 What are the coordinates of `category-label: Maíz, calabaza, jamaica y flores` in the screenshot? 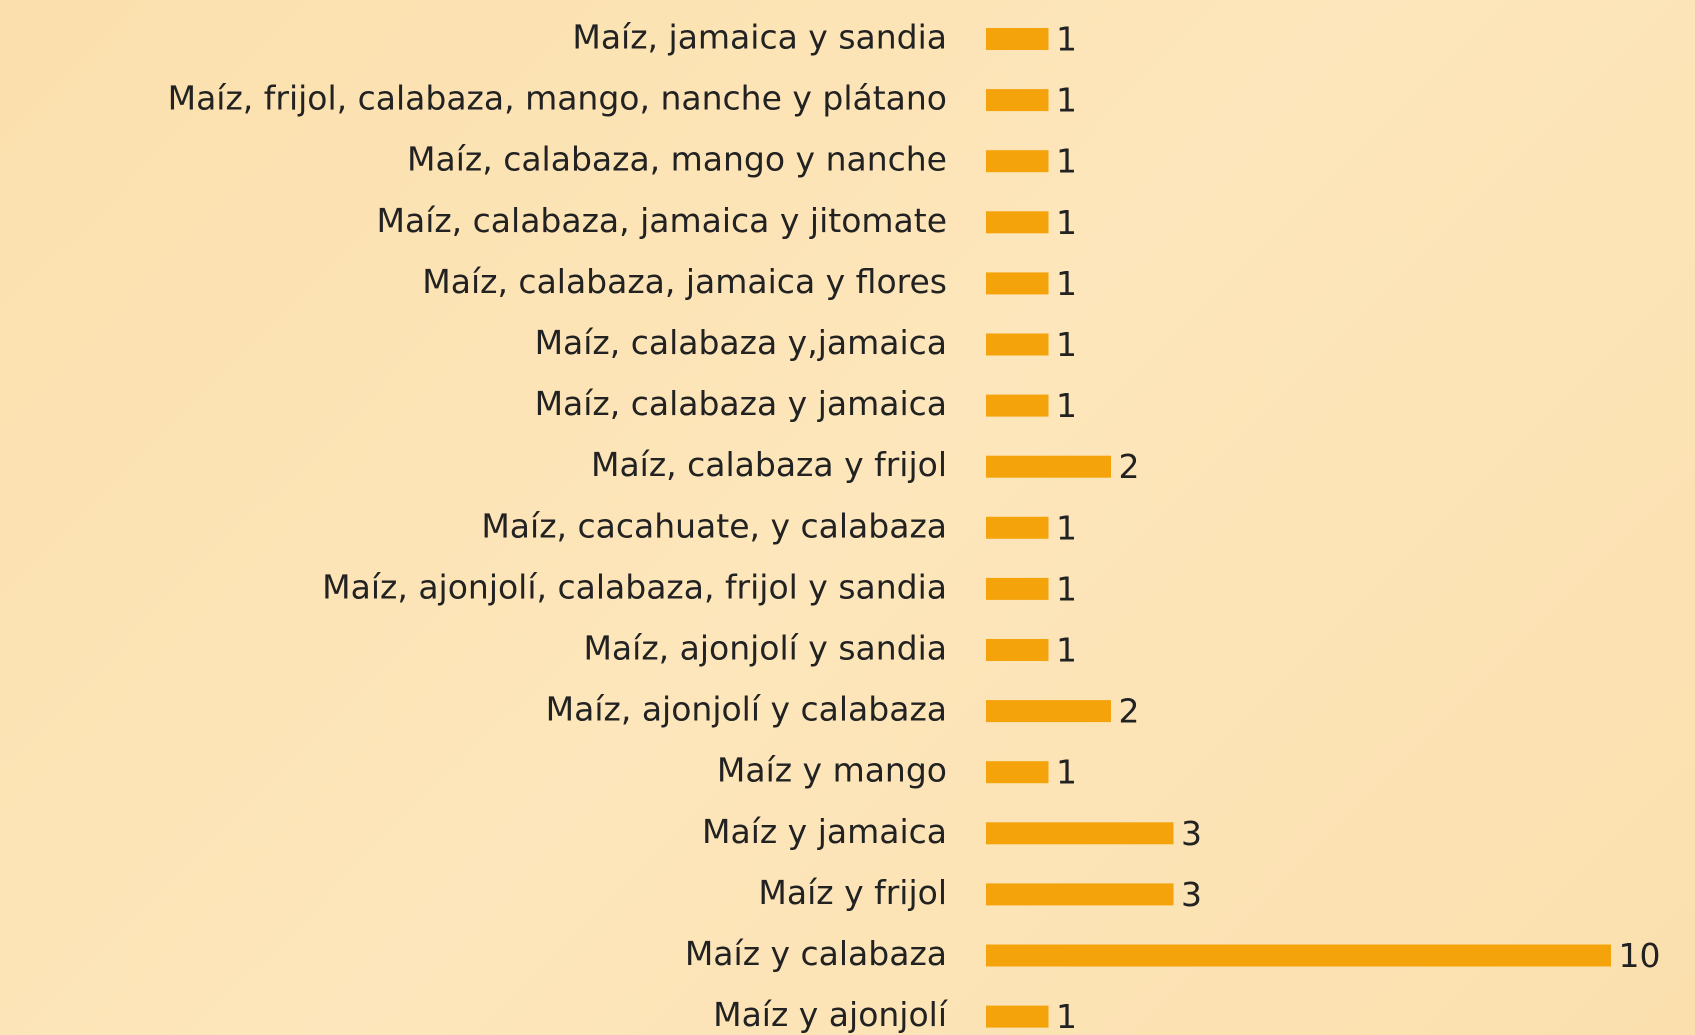 It's located at (684, 281).